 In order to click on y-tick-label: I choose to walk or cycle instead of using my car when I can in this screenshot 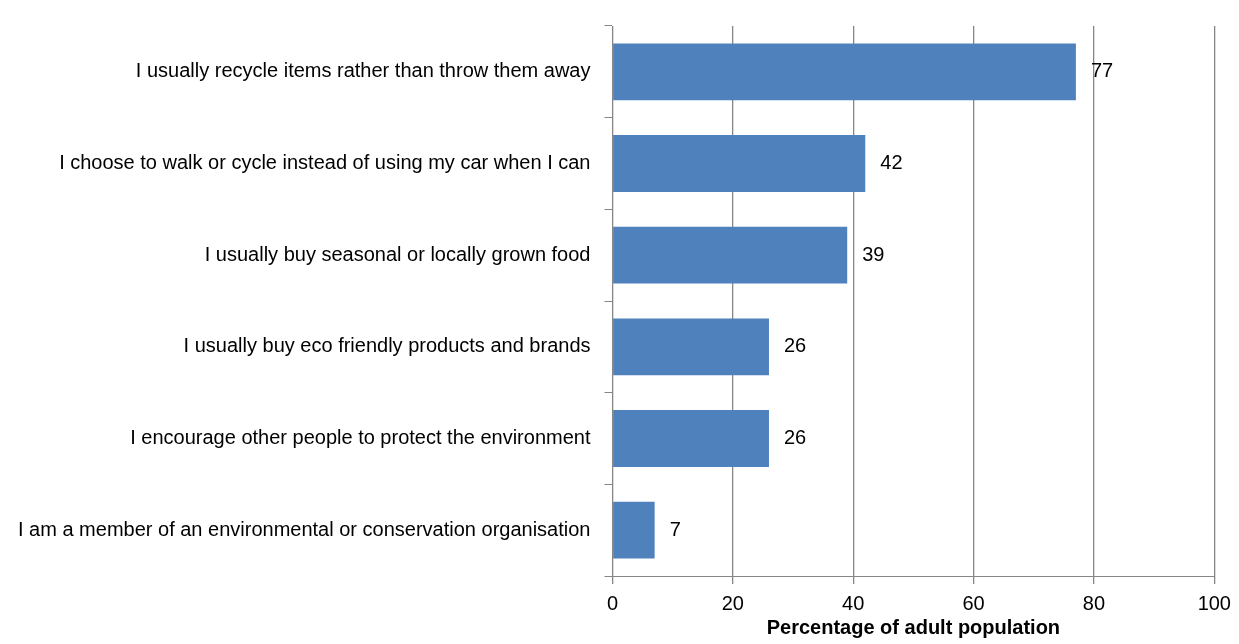, I will do `click(325, 162)`.